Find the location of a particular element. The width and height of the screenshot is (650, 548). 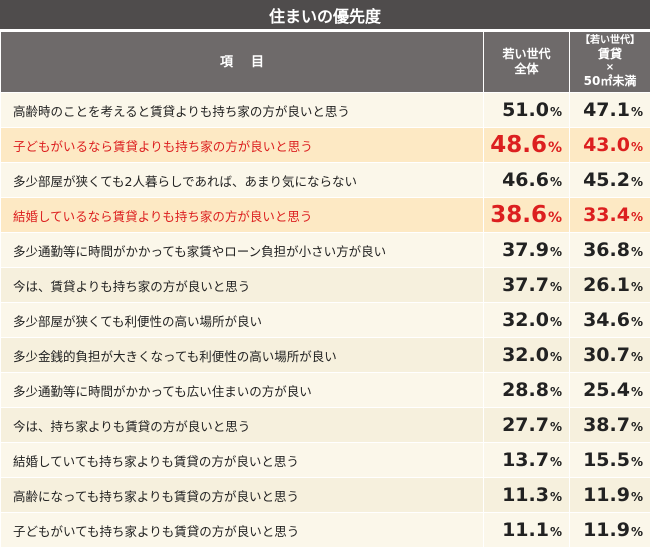

value-all-cell: 28.8% is located at coordinates (527, 390).